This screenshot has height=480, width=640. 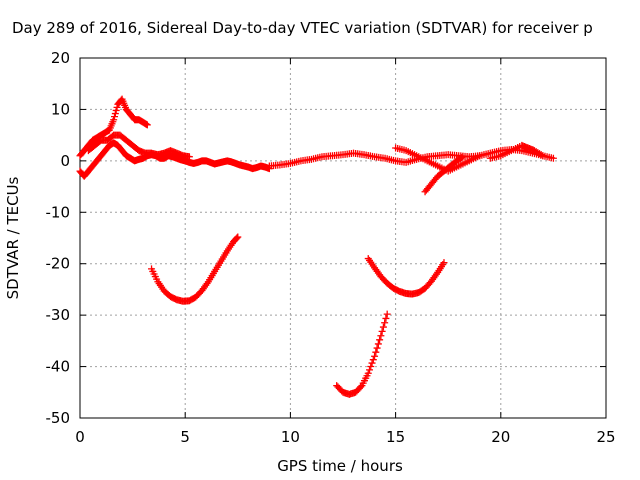 What do you see at coordinates (290, 437) in the screenshot?
I see `x-tick-label: 10` at bounding box center [290, 437].